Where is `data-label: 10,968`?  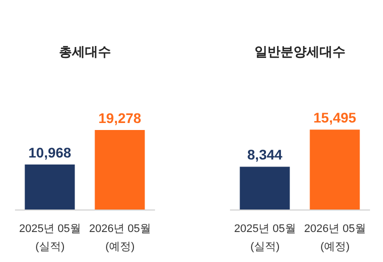
data-label: 10,968 is located at coordinates (50, 152).